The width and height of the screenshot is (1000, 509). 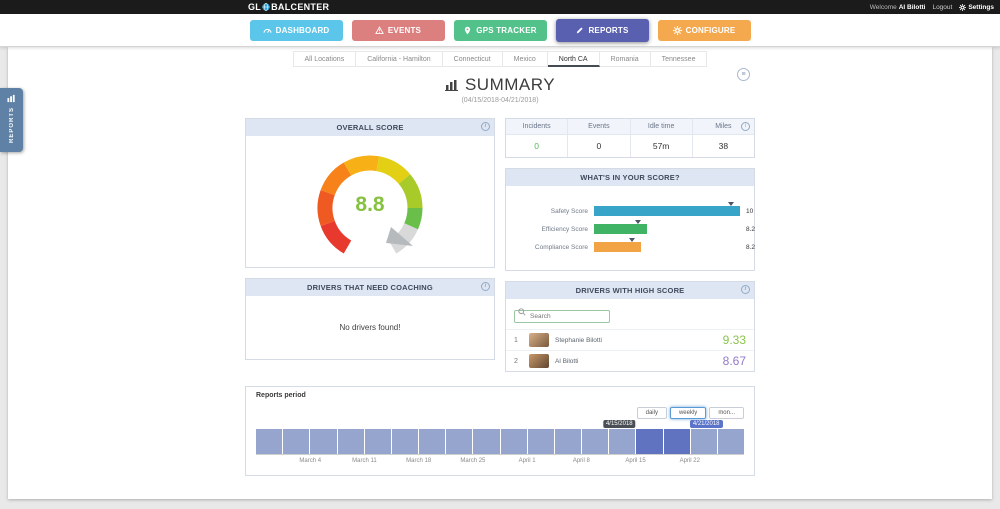 I want to click on stats-header: Miles, so click(x=722, y=126).